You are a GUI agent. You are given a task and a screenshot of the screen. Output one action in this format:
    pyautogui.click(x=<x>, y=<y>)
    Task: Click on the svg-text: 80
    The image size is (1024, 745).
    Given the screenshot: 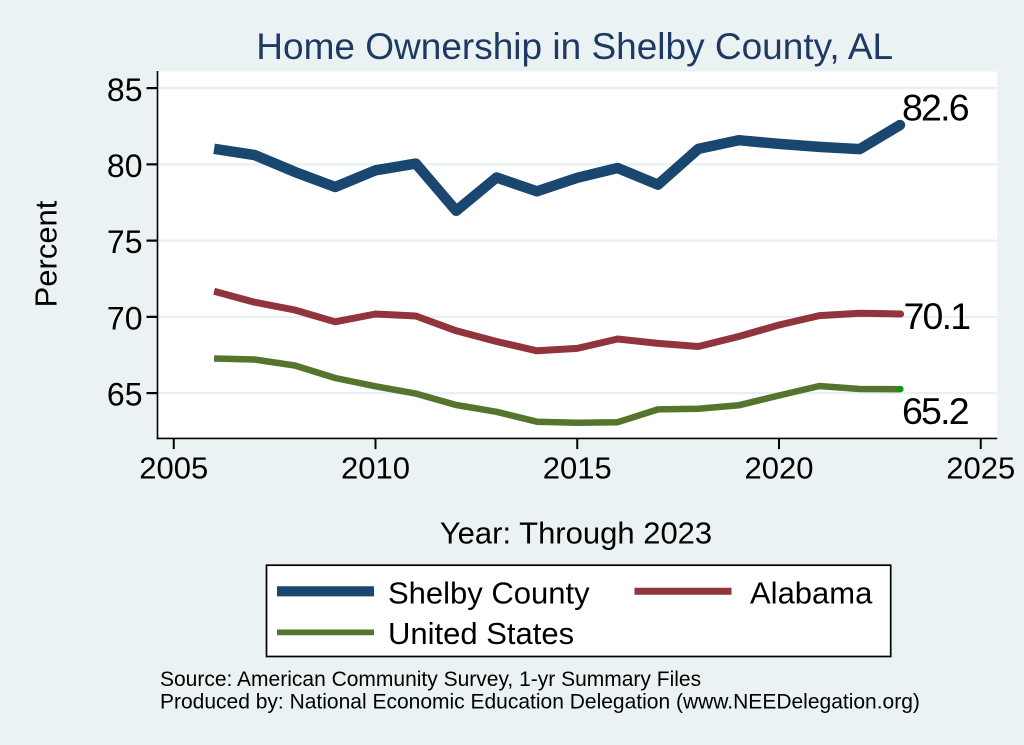 What is the action you would take?
    pyautogui.click(x=125, y=166)
    